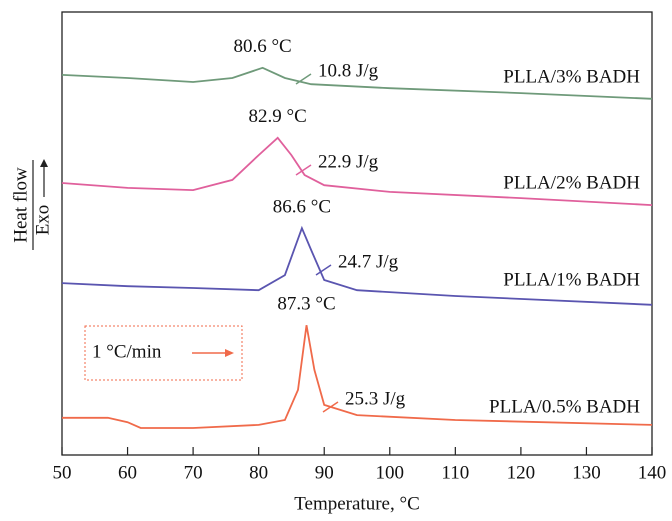 The image size is (672, 521). What do you see at coordinates (258, 472) in the screenshot?
I see `x-tick-label: 80` at bounding box center [258, 472].